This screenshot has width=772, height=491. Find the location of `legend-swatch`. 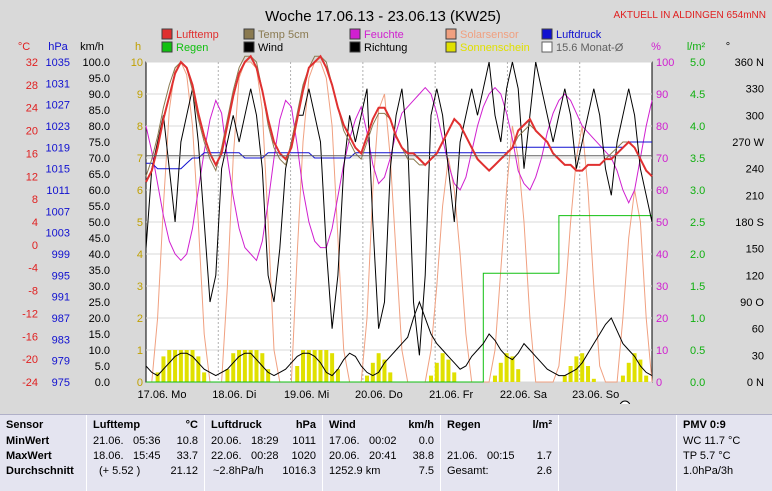

legend-swatch is located at coordinates (355, 47).